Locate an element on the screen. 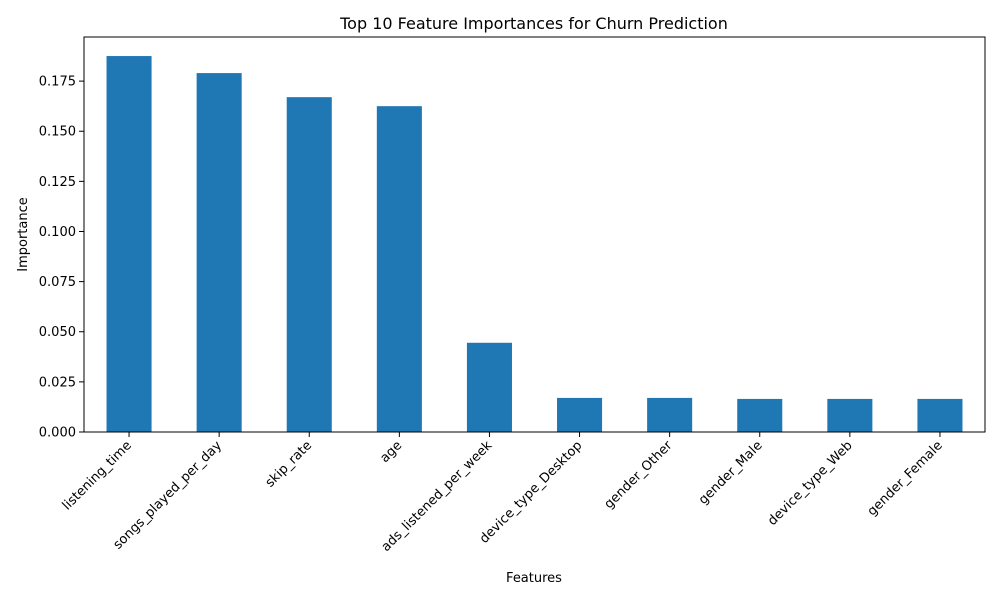  y-tick-label: 0.050 is located at coordinates (57, 332).